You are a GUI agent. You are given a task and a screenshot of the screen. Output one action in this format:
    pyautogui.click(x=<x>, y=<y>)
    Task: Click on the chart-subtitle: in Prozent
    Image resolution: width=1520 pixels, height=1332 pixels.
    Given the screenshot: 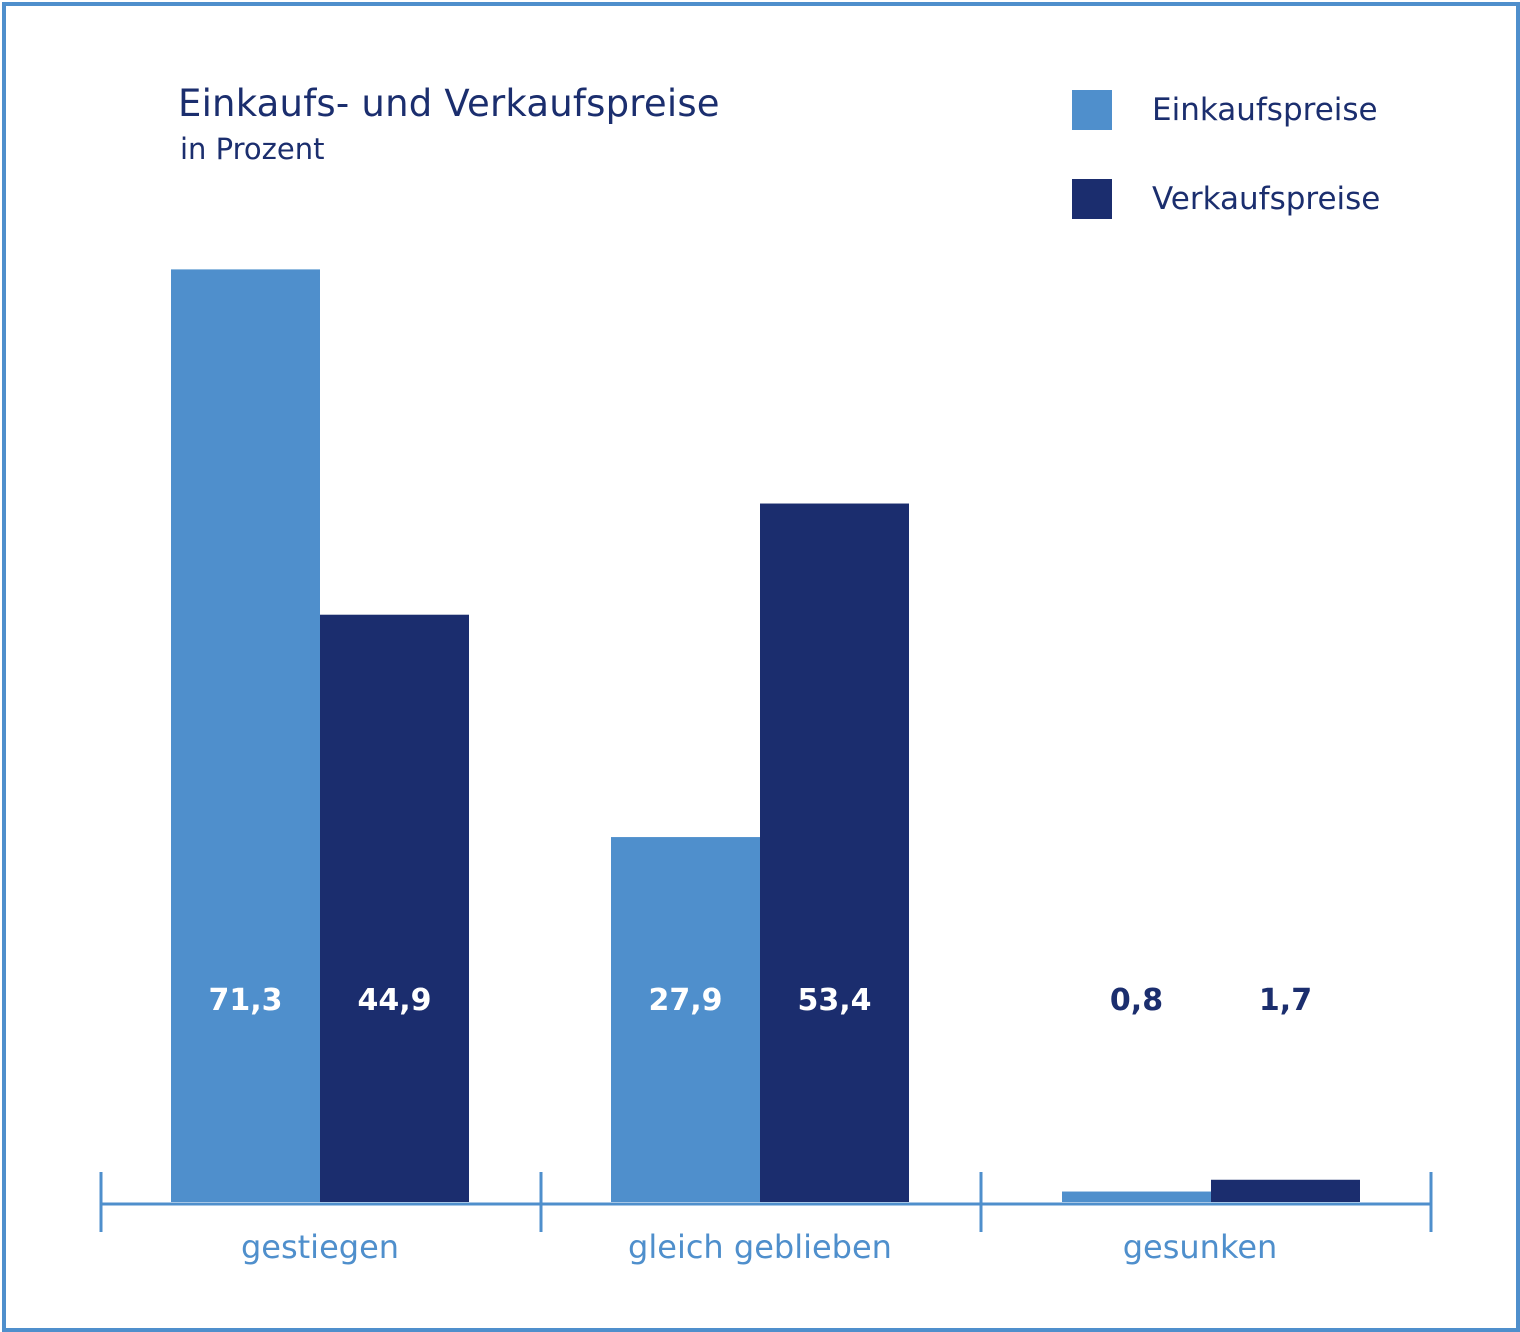 What is the action you would take?
    pyautogui.click(x=252, y=149)
    